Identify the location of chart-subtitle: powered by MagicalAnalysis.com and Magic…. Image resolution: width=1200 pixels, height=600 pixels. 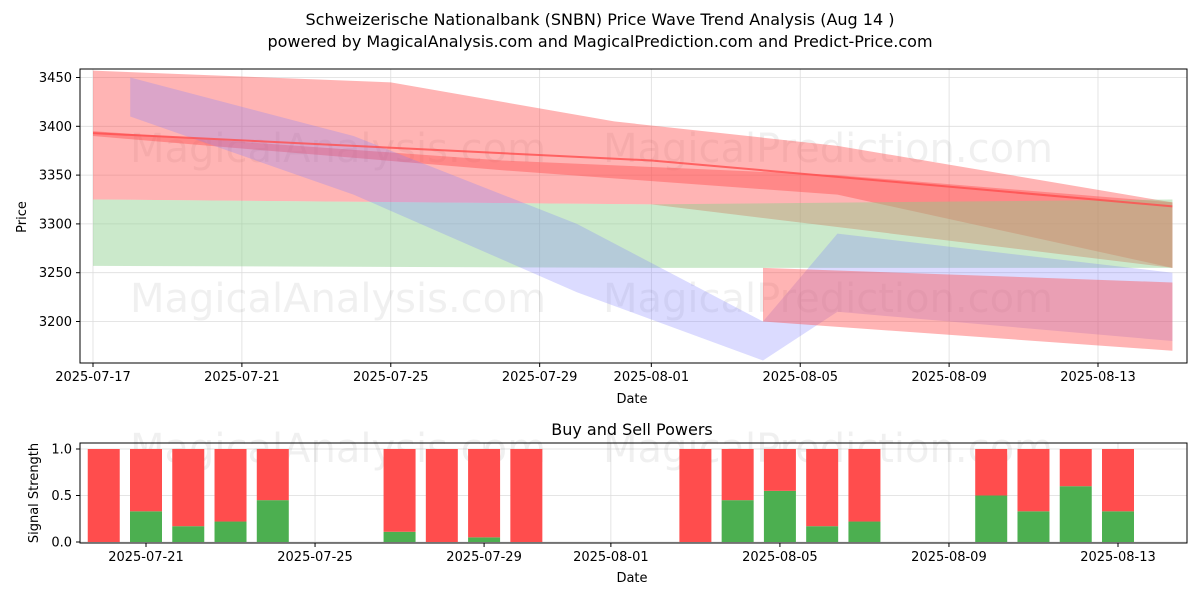
(600, 41).